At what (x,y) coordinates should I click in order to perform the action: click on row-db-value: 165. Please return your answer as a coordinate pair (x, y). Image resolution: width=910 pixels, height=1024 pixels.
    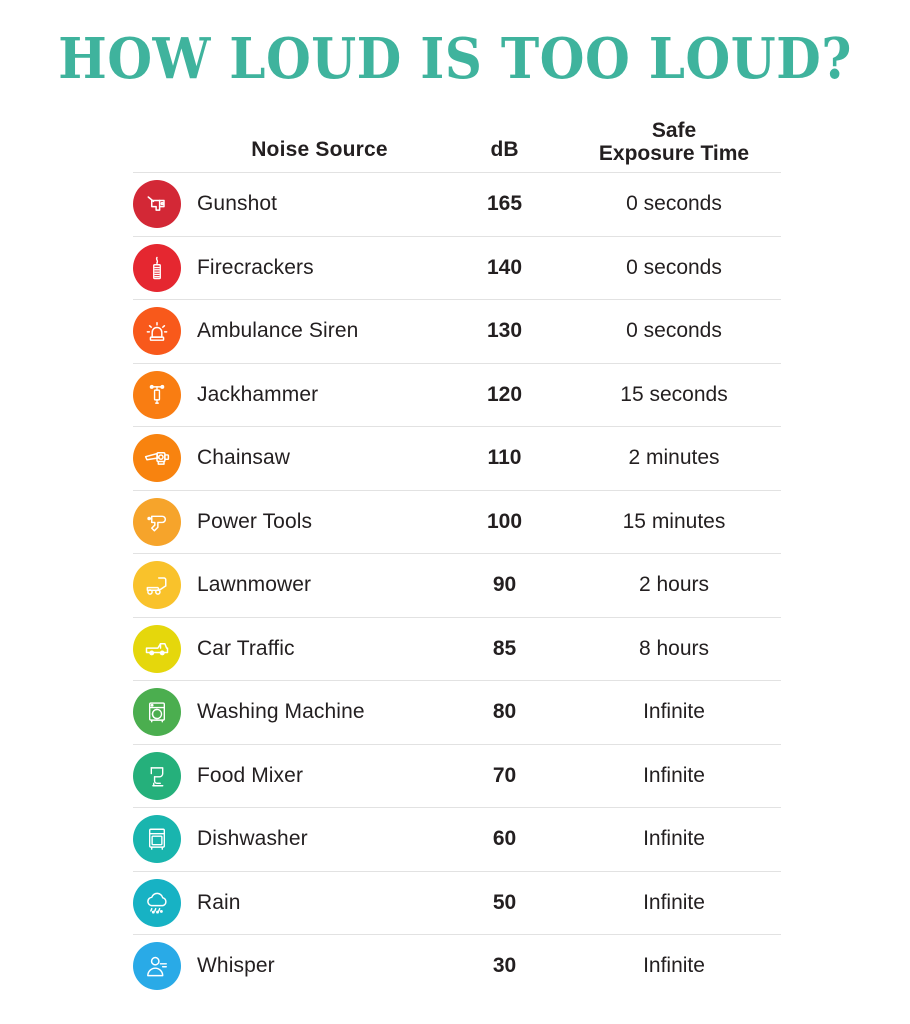
    Looking at the image, I should click on (504, 204).